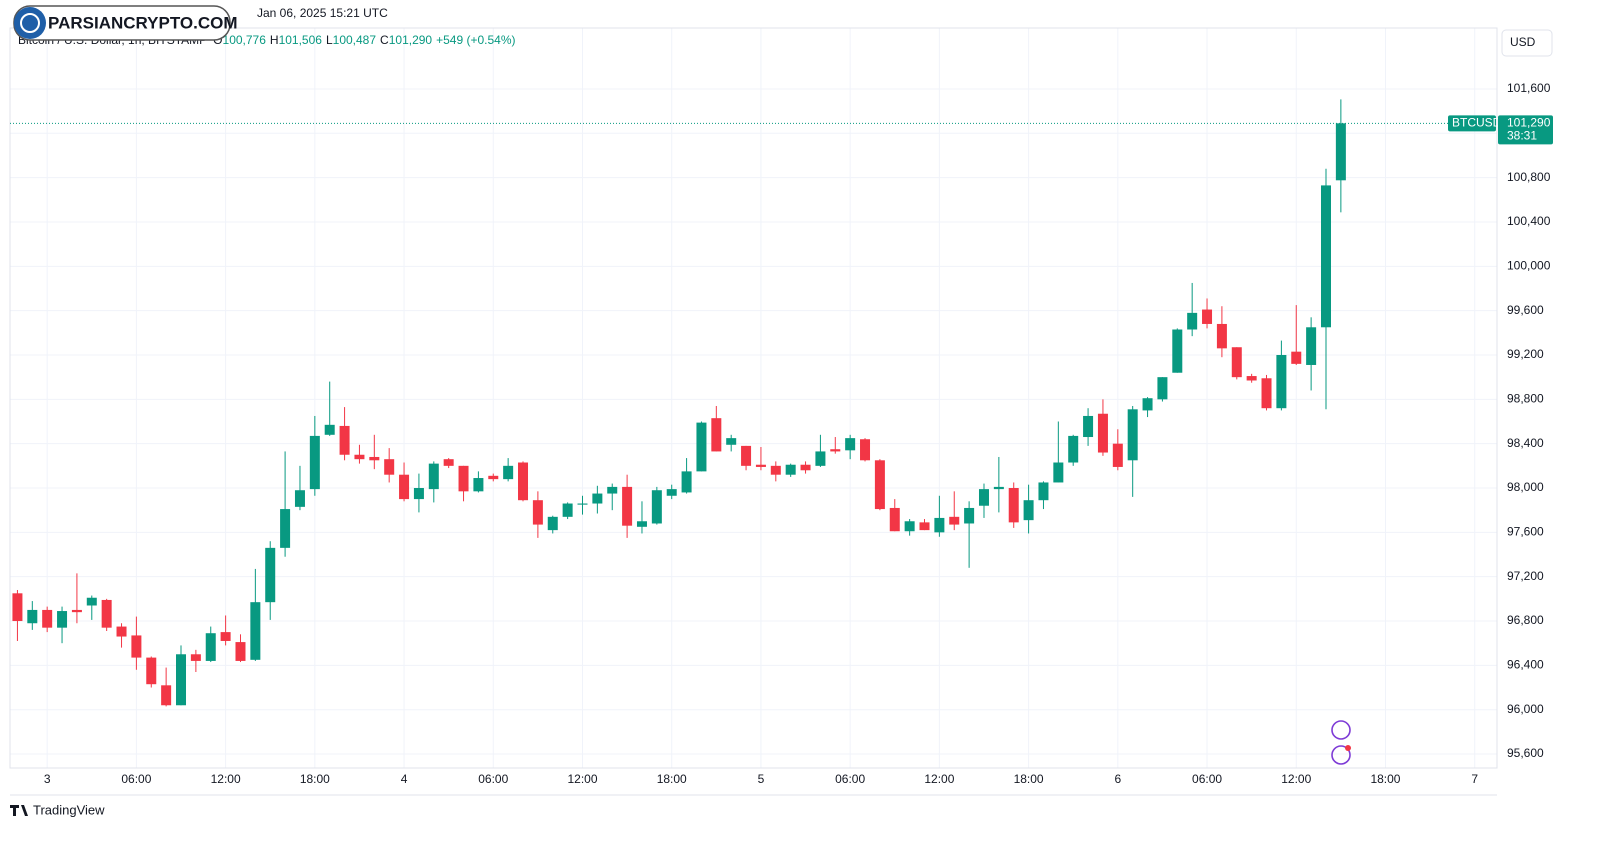 The width and height of the screenshot is (1600, 845). What do you see at coordinates (1525, 753) in the screenshot?
I see `y-tick-label: 95,600` at bounding box center [1525, 753].